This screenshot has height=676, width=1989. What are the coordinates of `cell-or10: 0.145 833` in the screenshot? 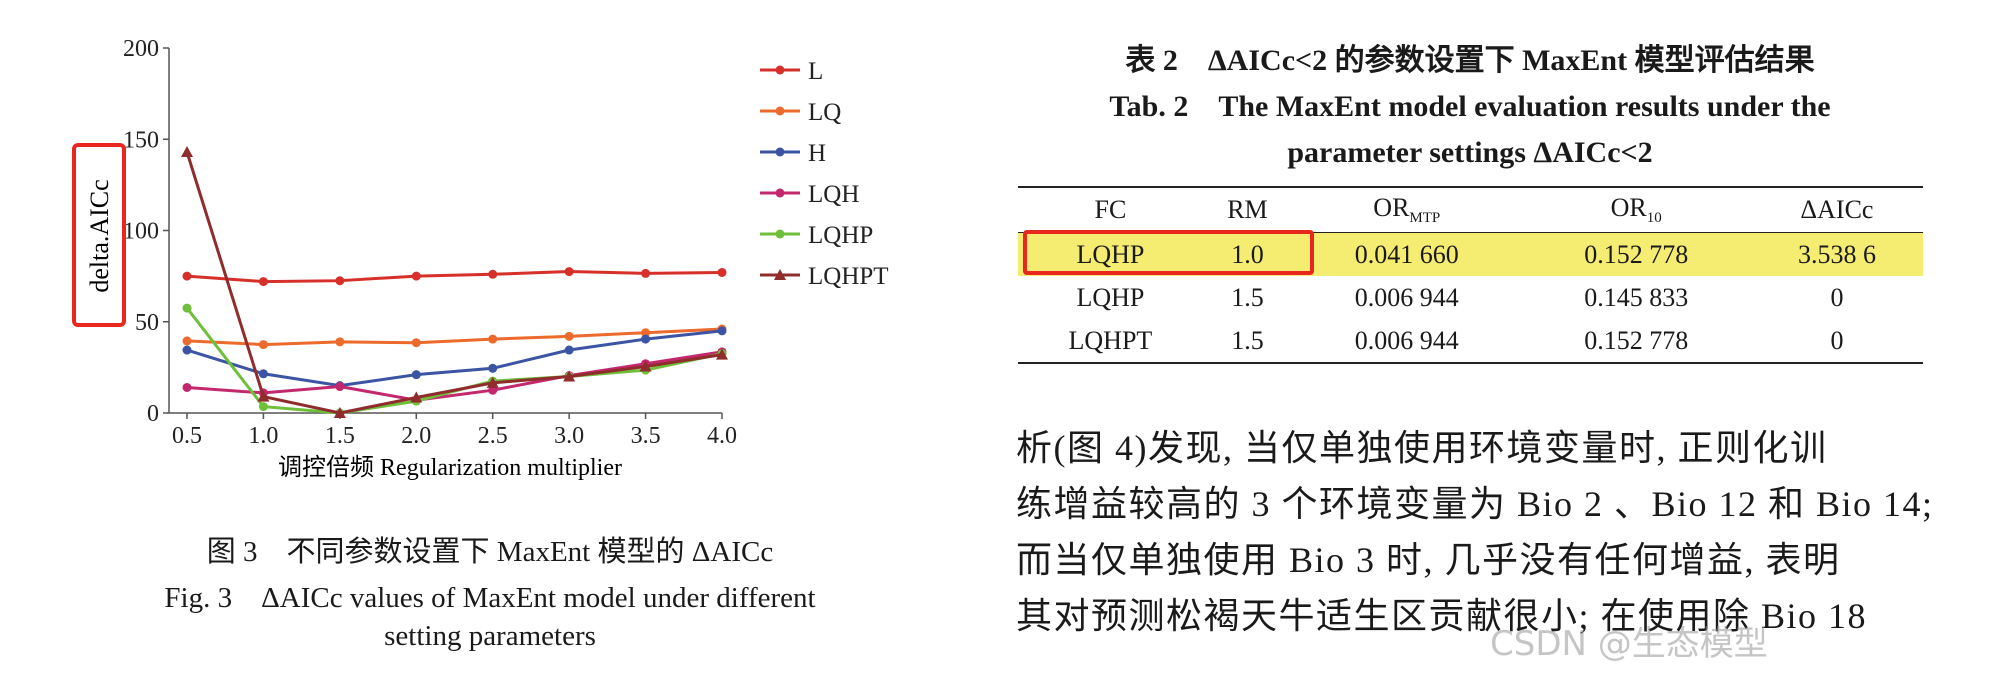 It's located at (1636, 297).